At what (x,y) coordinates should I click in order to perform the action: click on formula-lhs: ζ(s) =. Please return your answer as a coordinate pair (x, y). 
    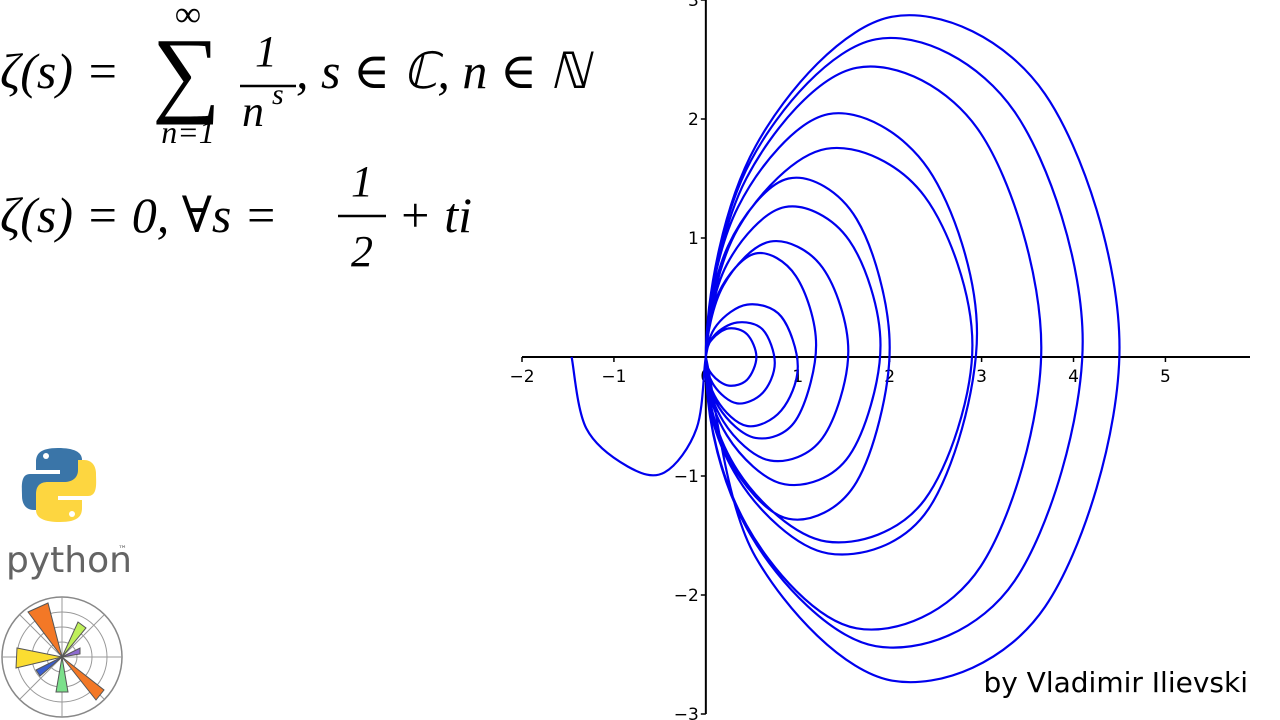
    Looking at the image, I should click on (59, 71).